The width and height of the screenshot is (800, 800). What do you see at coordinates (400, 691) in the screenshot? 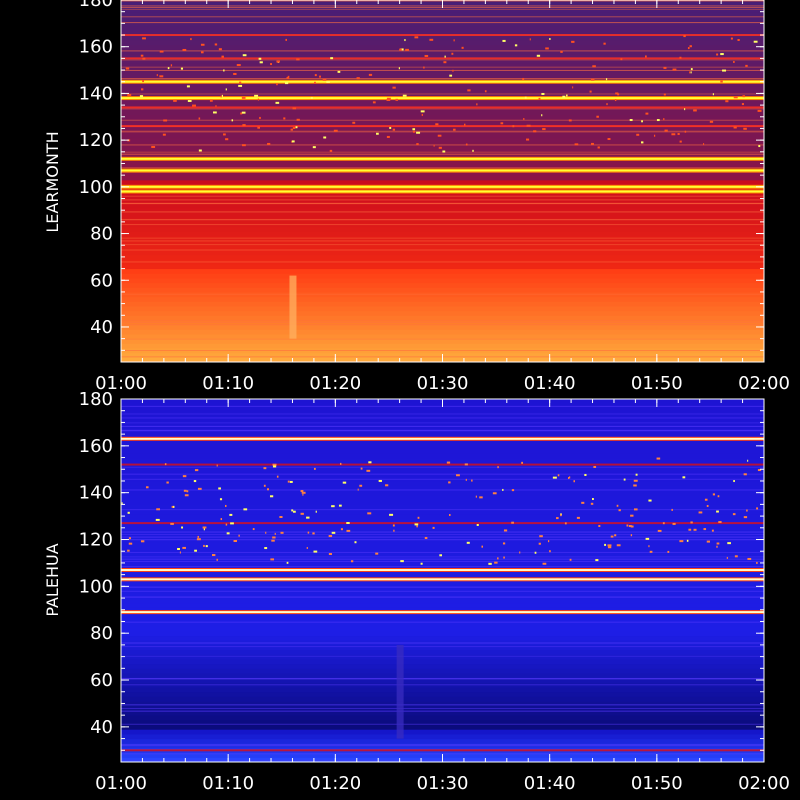
I see `radio-burst` at bounding box center [400, 691].